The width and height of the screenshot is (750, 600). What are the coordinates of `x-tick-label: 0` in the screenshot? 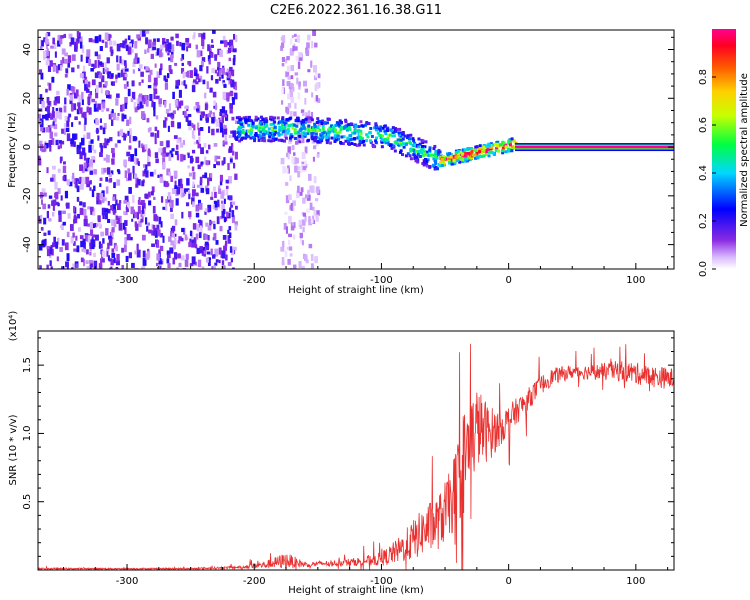 It's located at (508, 581).